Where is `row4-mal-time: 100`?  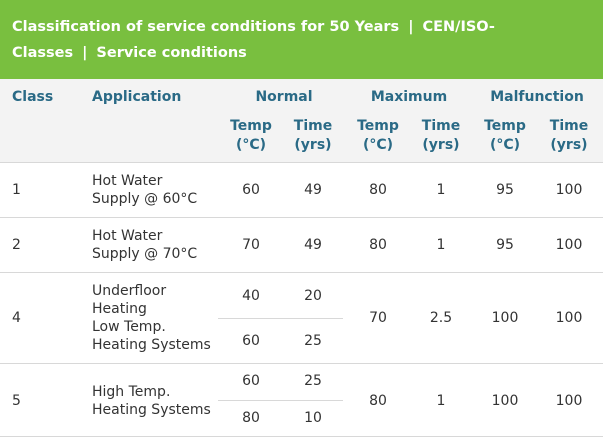 row4-mal-time: 100 is located at coordinates (569, 401).